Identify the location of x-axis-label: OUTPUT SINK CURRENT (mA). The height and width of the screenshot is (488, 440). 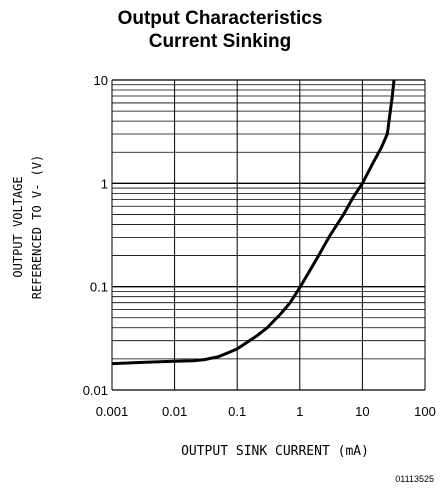
(275, 451).